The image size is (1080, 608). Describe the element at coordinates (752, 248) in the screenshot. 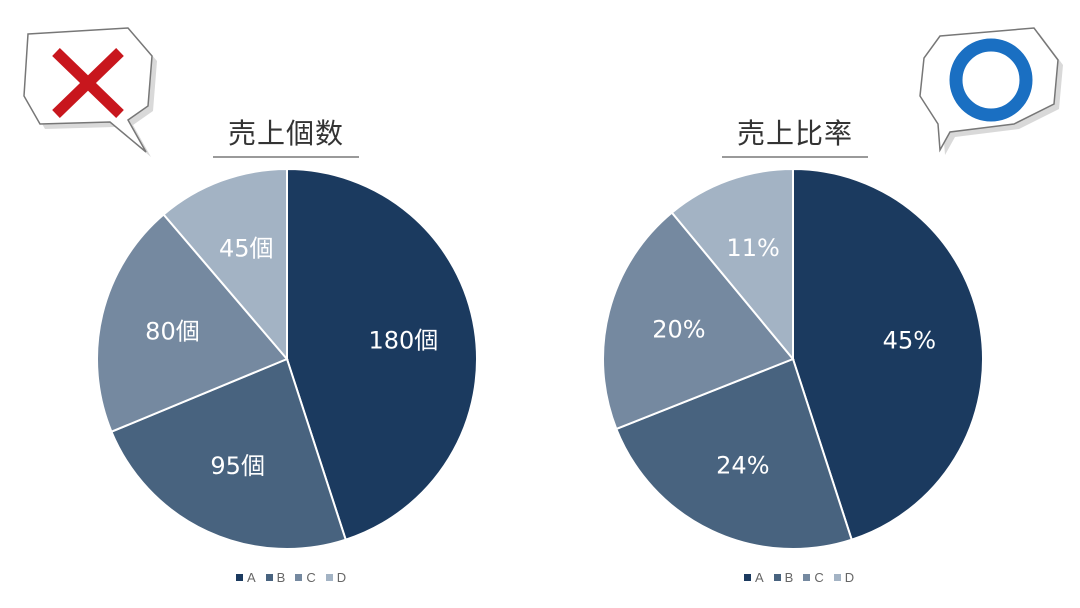

I see `slice-label-d: 11%` at that location.